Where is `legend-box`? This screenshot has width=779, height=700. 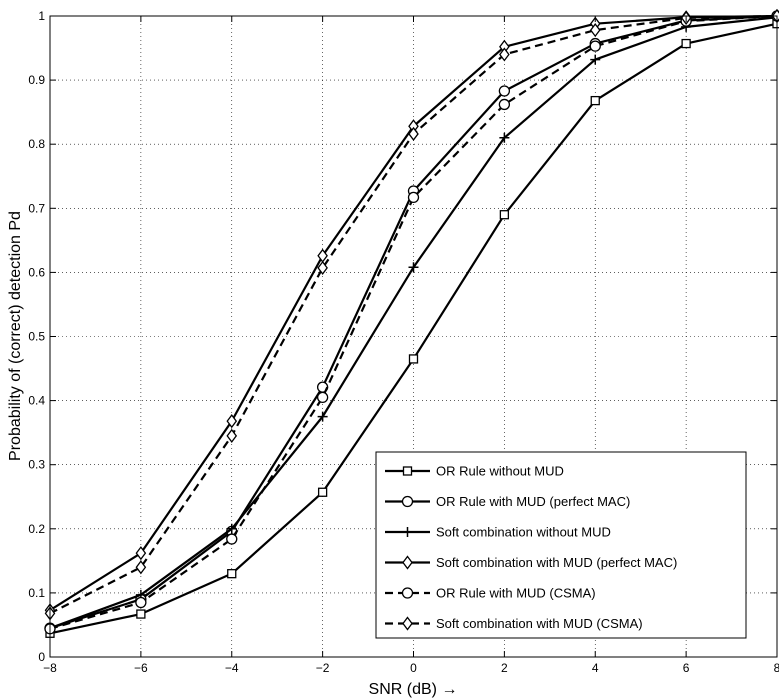
legend-box is located at coordinates (561, 545).